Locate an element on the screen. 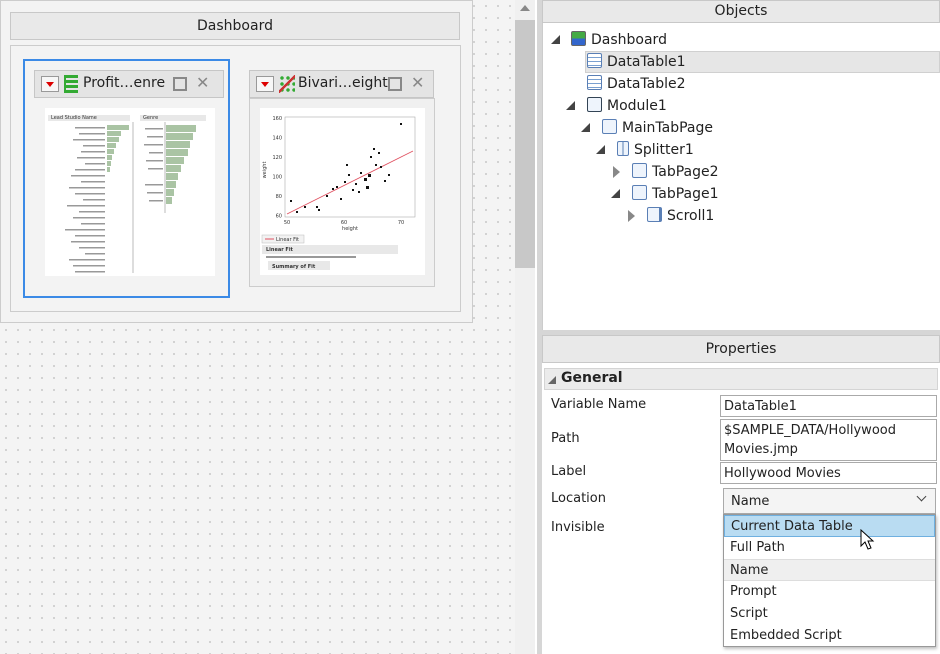  node-label: DataTable1 is located at coordinates (646, 62).